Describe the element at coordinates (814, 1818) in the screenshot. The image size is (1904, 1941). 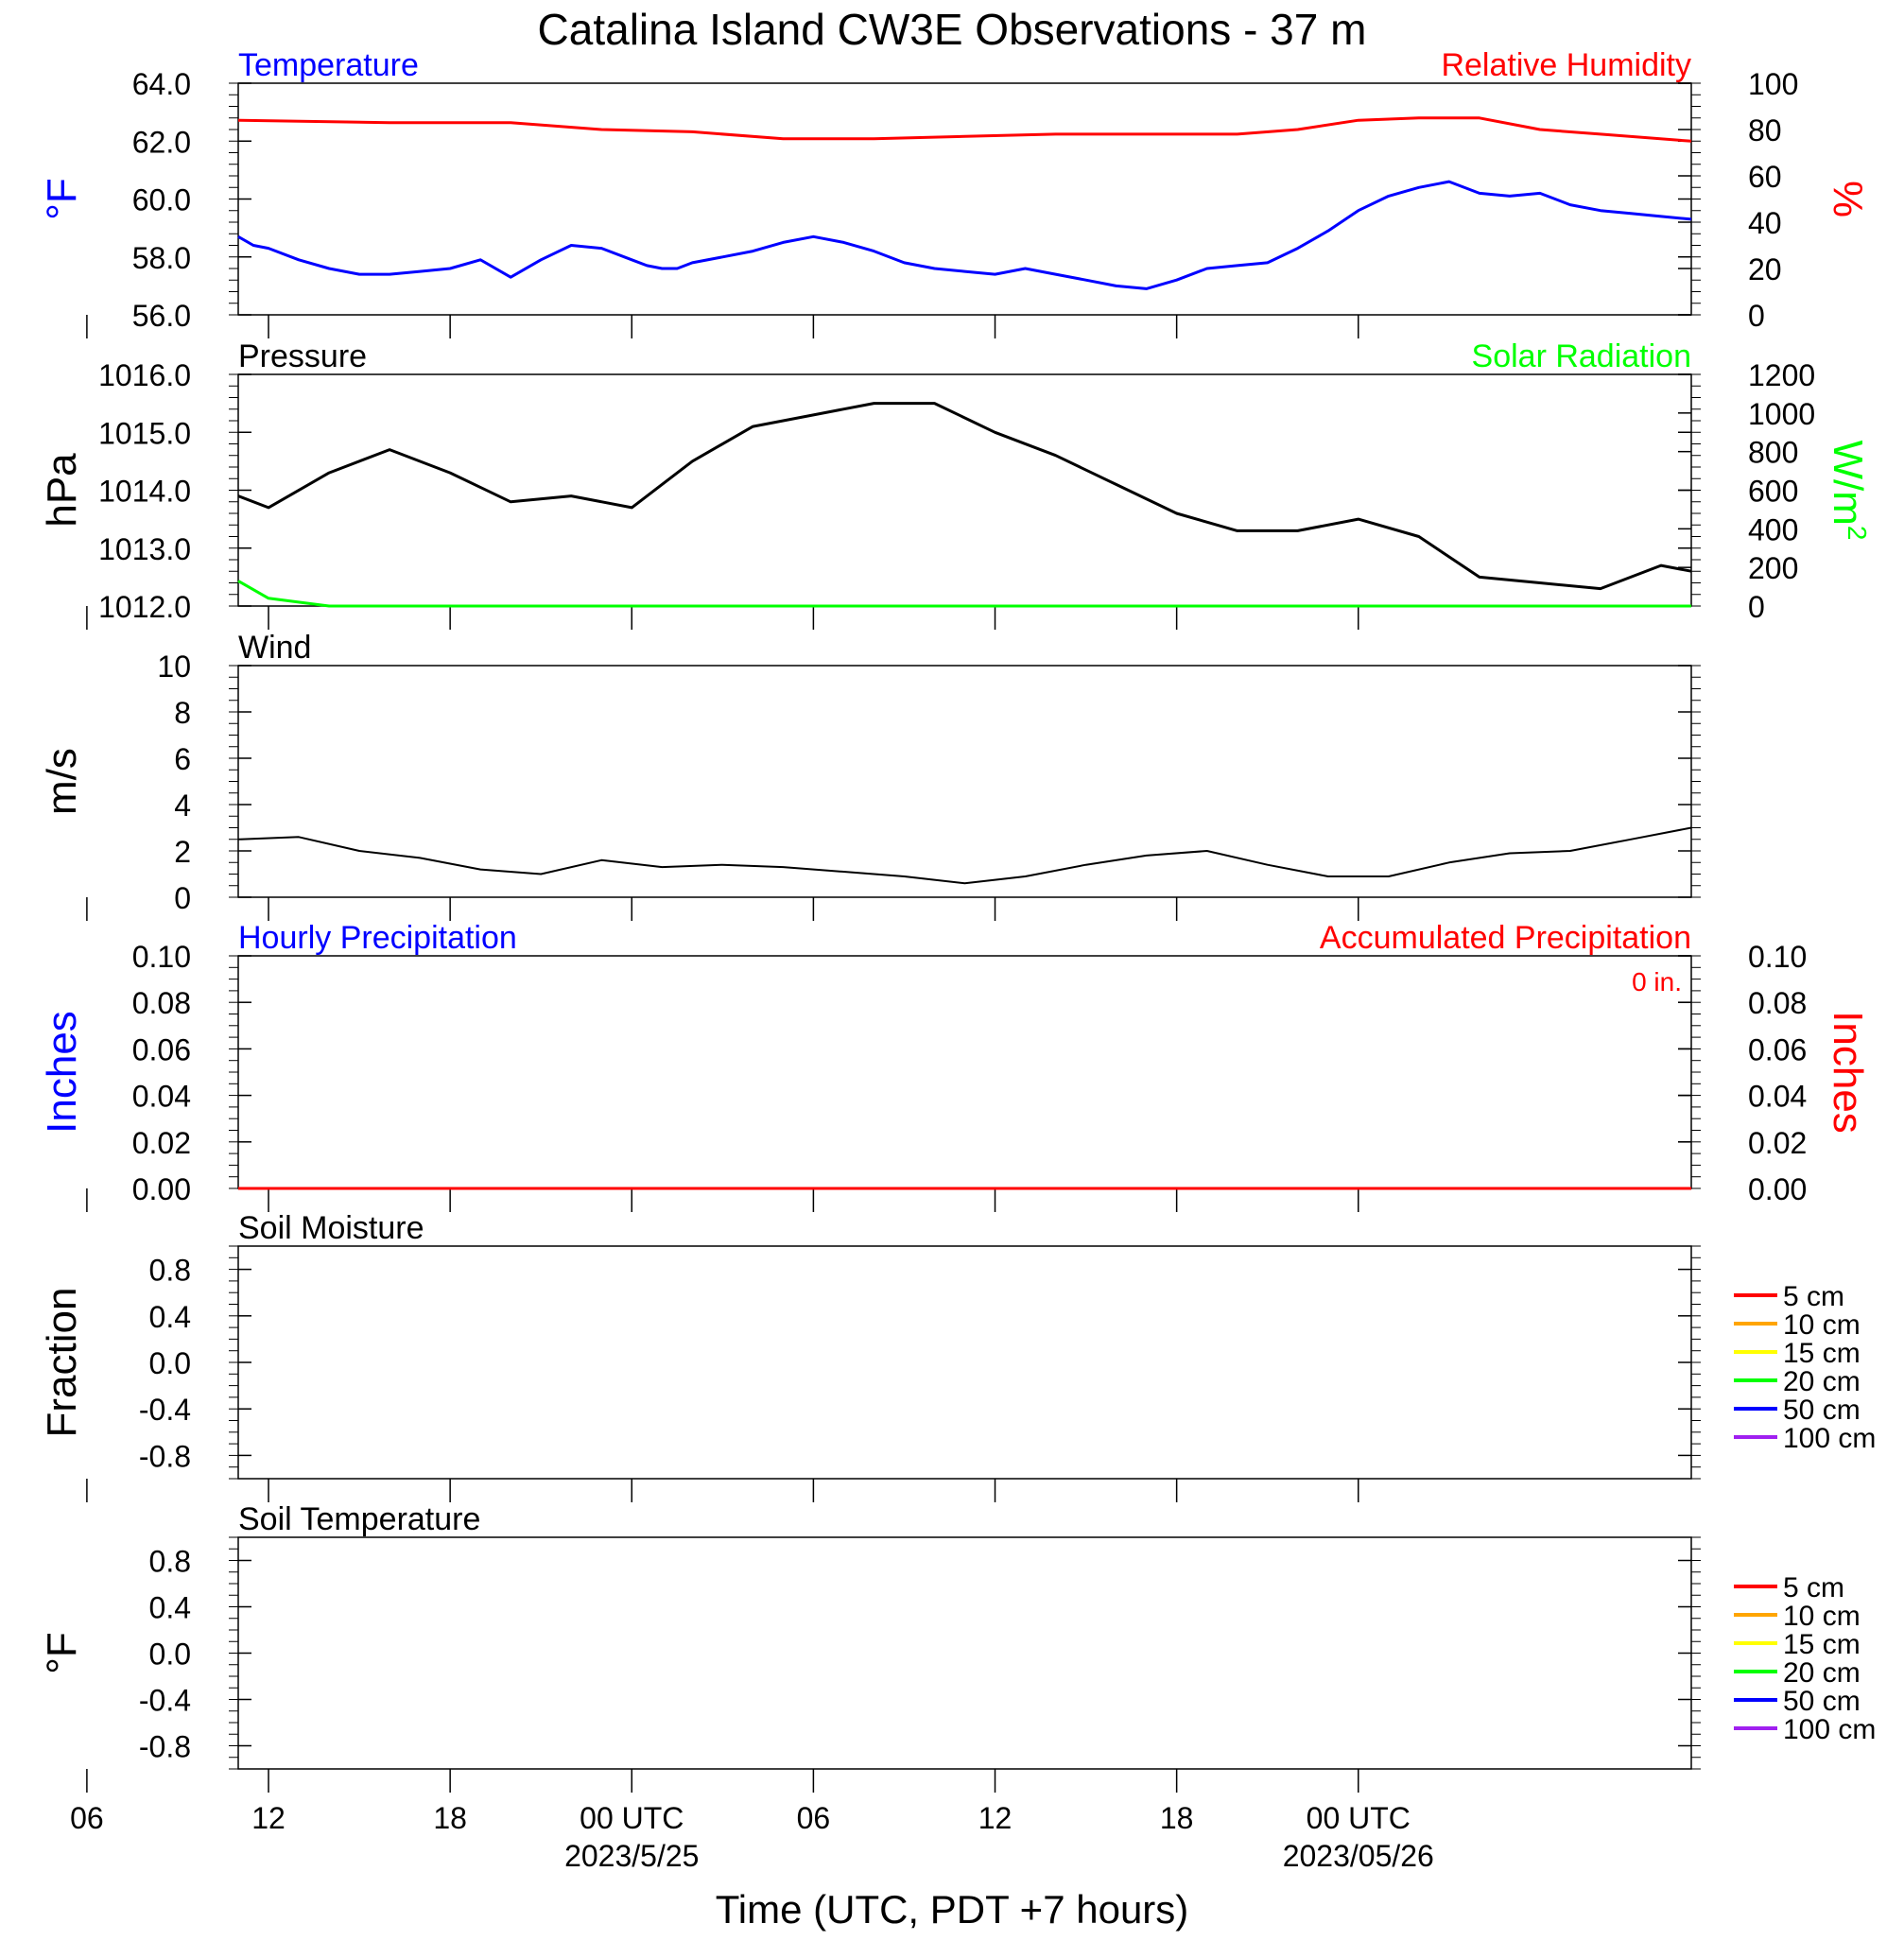
I see `x-tick-label: 06` at that location.